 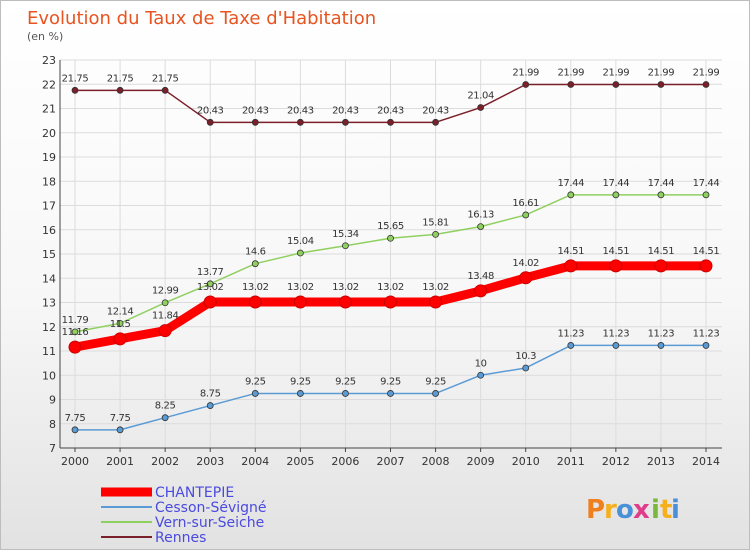 What do you see at coordinates (480, 276) in the screenshot?
I see `data-label: 13.48` at bounding box center [480, 276].